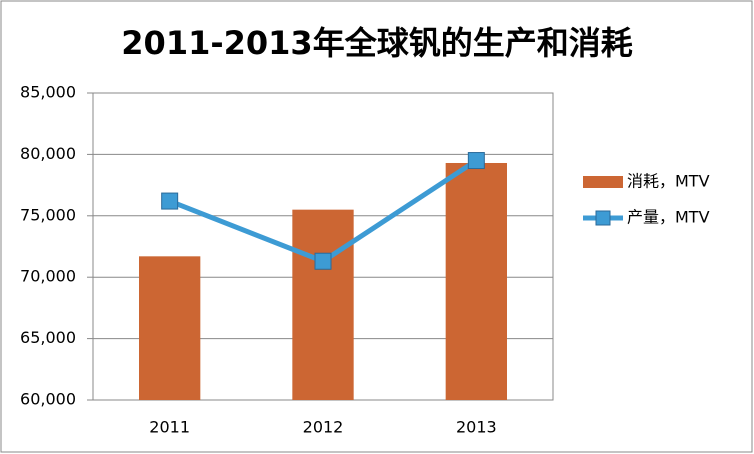 The height and width of the screenshot is (454, 754). Describe the element at coordinates (48, 92) in the screenshot. I see `y-tick-label: 85,000` at that location.